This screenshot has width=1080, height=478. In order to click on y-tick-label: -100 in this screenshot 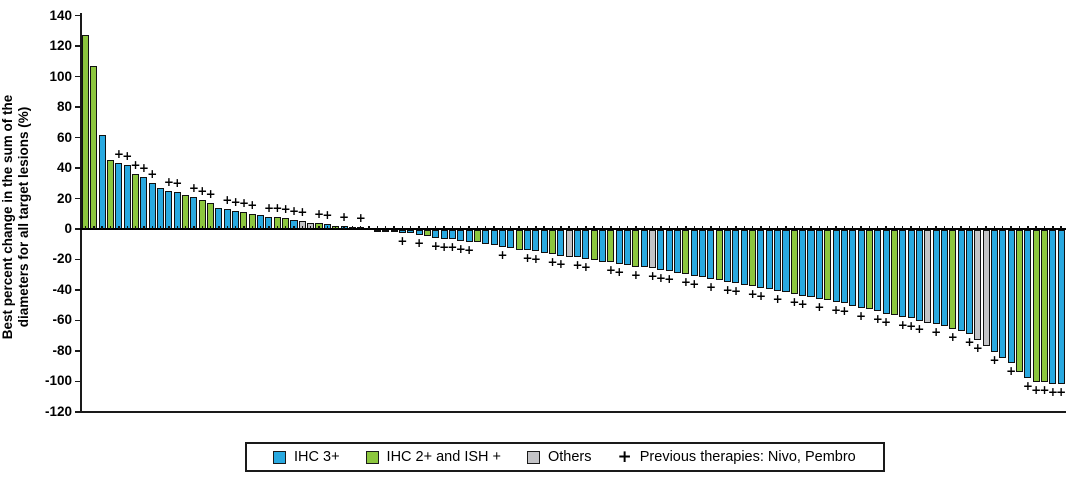, I will do `click(58, 381)`.